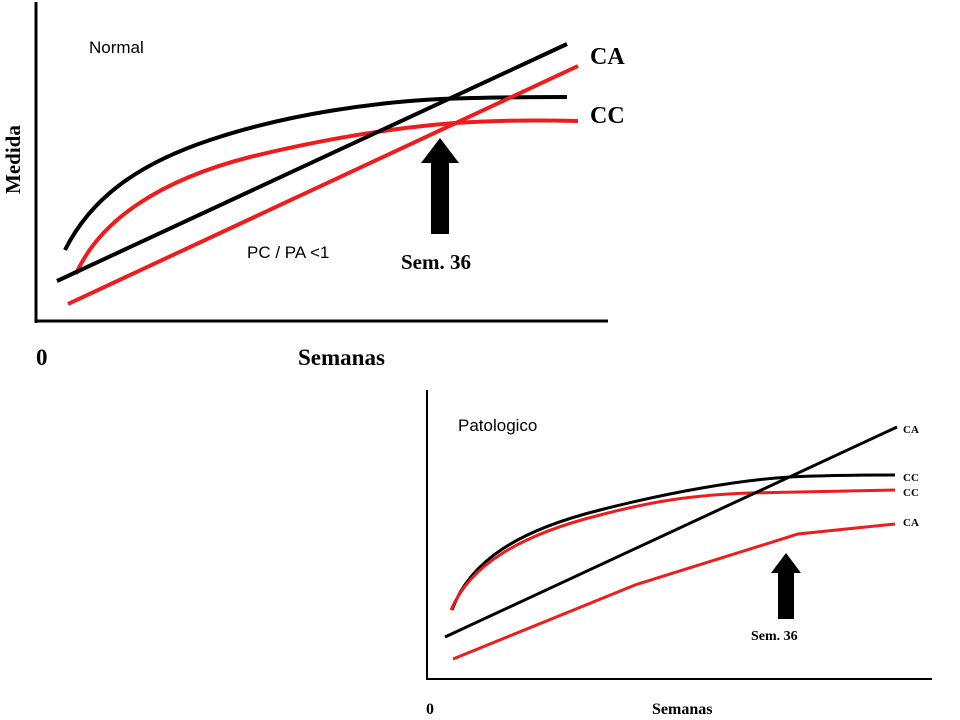  What do you see at coordinates (440, 186) in the screenshot?
I see `top-week-36-arrow` at bounding box center [440, 186].